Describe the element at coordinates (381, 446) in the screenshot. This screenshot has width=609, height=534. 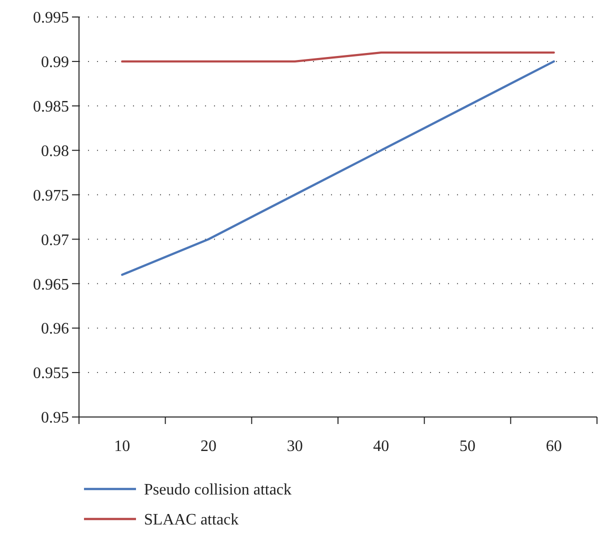
I see `x-tick-label: 40` at that location.